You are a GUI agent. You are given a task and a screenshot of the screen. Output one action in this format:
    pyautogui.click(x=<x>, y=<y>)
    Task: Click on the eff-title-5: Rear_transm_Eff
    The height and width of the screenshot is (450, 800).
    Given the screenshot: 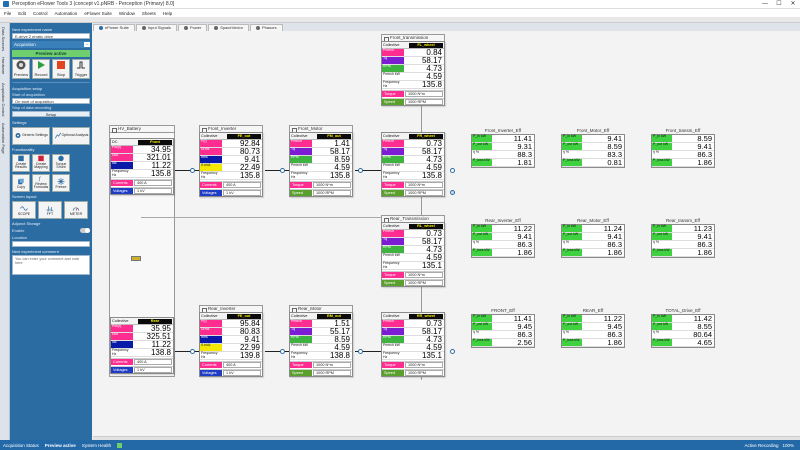 What is the action you would take?
    pyautogui.click(x=683, y=220)
    